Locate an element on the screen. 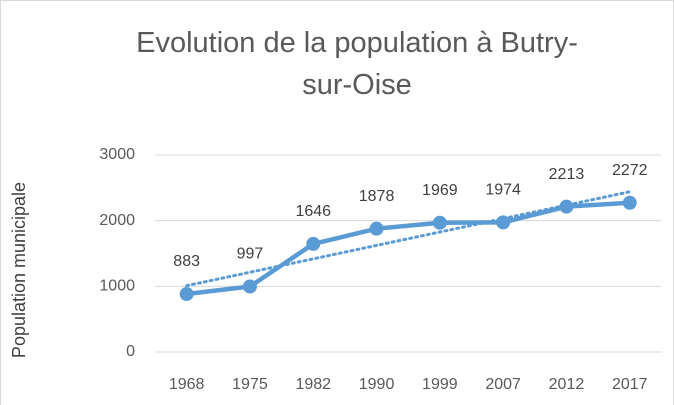 The width and height of the screenshot is (674, 405). data-label: 1878 is located at coordinates (377, 196).